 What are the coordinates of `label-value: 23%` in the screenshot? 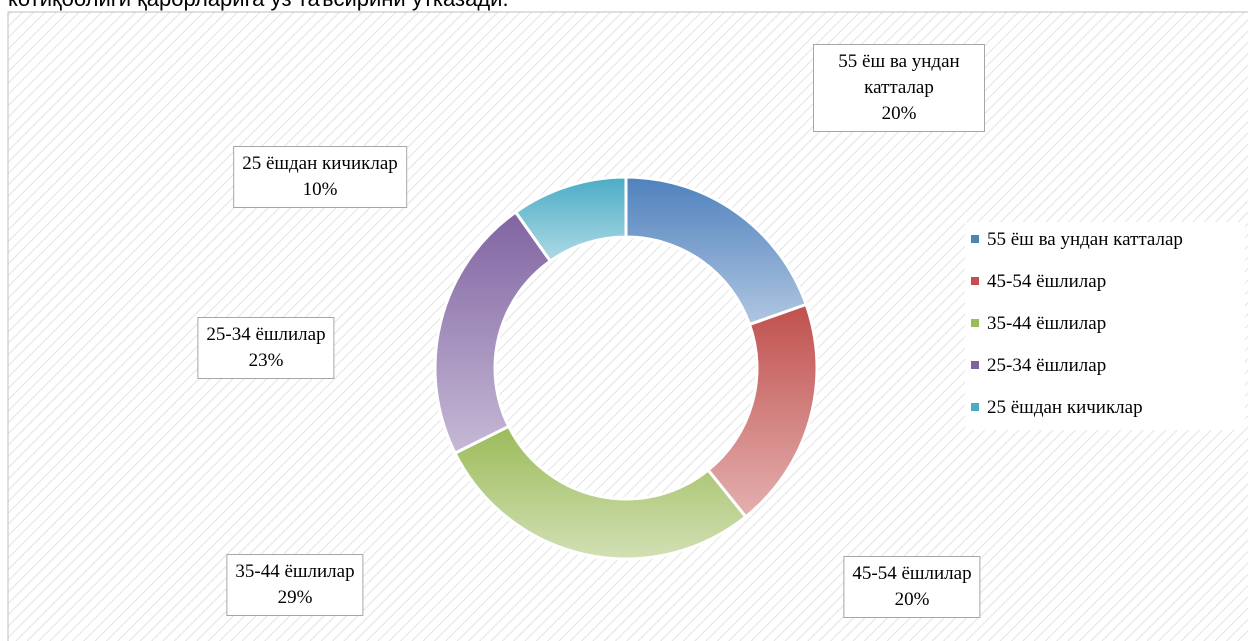 It's located at (266, 360).